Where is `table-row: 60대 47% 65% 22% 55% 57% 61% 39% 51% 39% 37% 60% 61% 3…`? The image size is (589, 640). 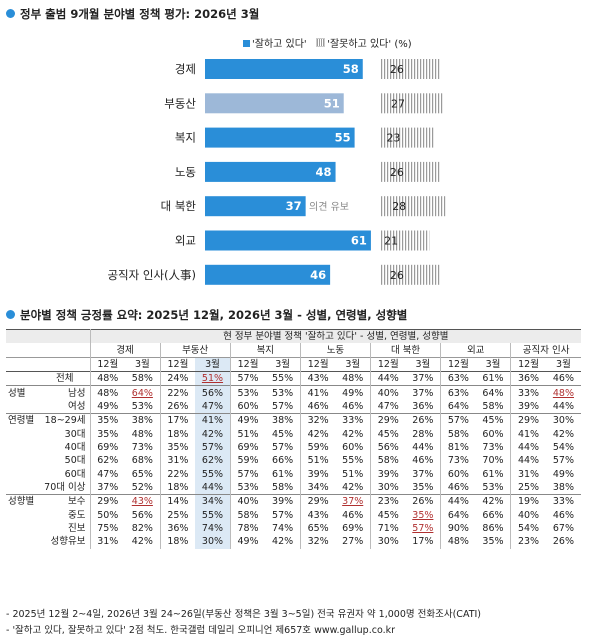
table-row: 60대 47% 65% 22% 55% 57% 61% 39% 51% 39% 37% 60% 61% 3… is located at coordinates (293, 474).